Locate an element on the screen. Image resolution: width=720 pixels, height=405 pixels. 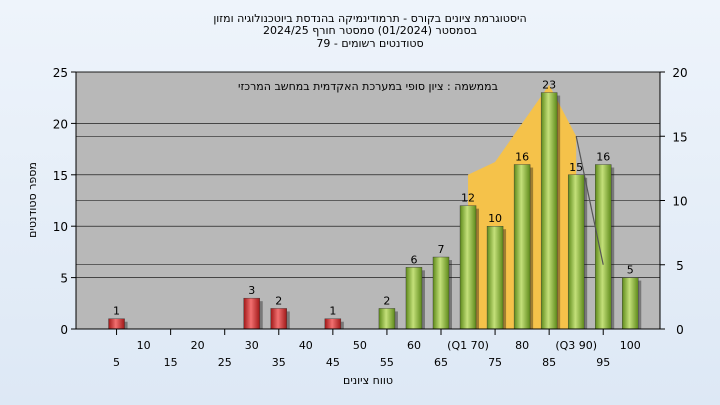
x-axis-title: טווח ציונים is located at coordinates (368, 380).